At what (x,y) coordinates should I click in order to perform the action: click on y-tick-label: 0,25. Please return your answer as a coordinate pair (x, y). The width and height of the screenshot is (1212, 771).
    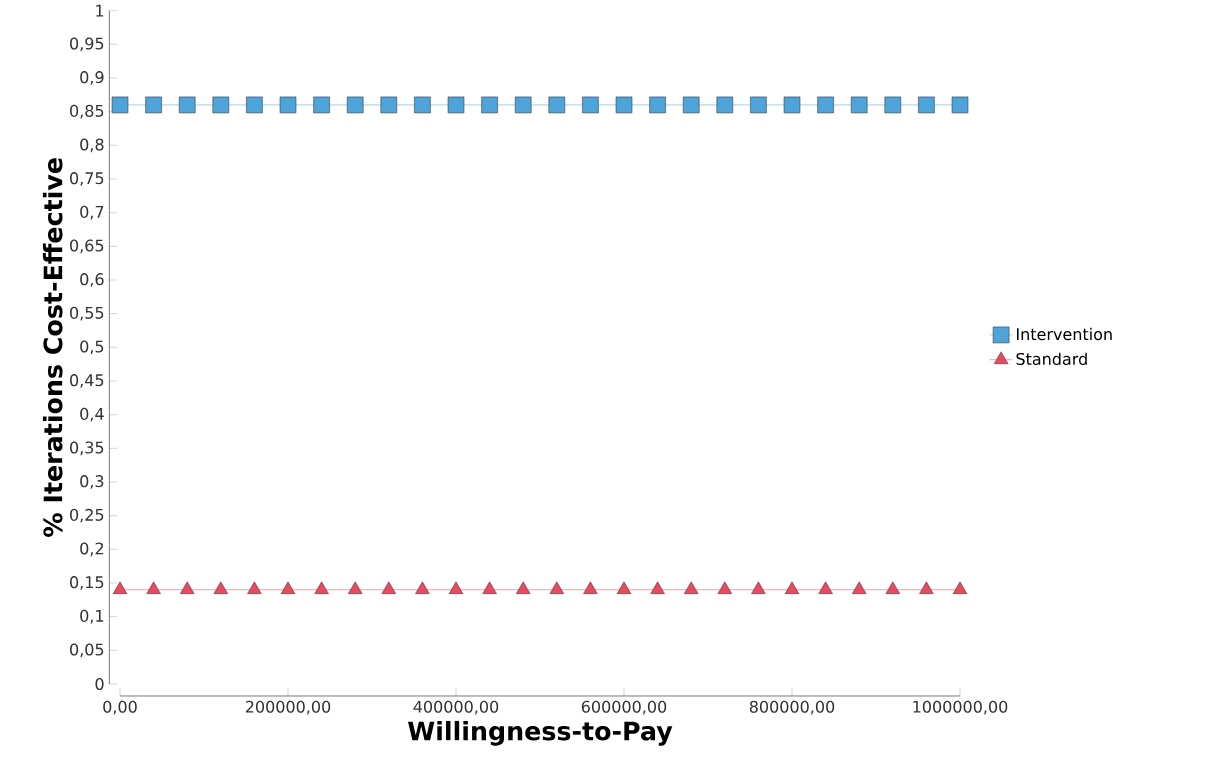
    Looking at the image, I should click on (87, 515).